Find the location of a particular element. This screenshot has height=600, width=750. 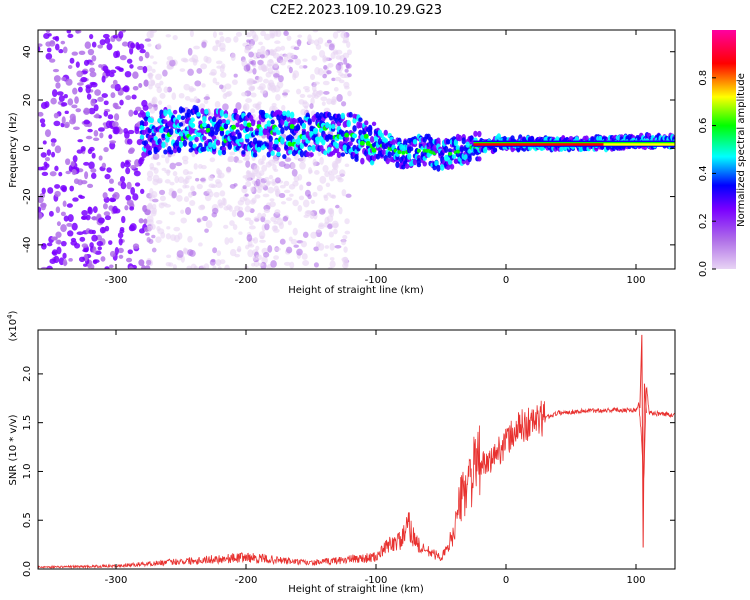

snr-y-axis-label: SNR (10 * v/v) is located at coordinates (13, 449).